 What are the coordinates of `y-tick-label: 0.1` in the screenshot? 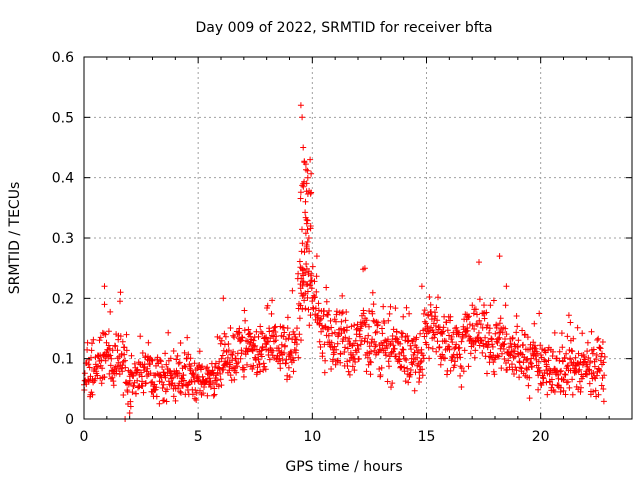 It's located at (63, 360).